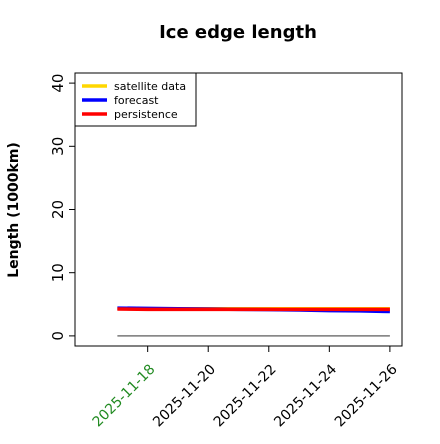 The image size is (440, 444). I want to click on x-tick-label: 2025-11-20, so click(184, 396).